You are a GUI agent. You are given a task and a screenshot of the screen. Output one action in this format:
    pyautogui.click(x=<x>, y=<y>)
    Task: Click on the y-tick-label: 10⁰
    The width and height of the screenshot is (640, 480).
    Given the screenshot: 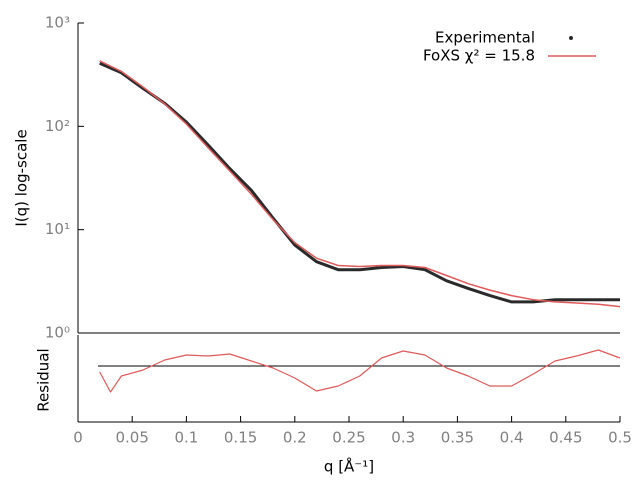 What is the action you would take?
    pyautogui.click(x=57, y=333)
    